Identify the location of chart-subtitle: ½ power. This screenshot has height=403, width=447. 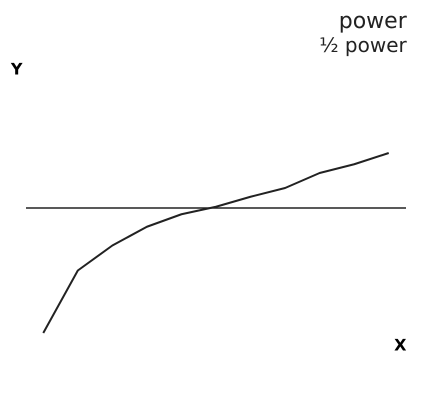
(363, 45).